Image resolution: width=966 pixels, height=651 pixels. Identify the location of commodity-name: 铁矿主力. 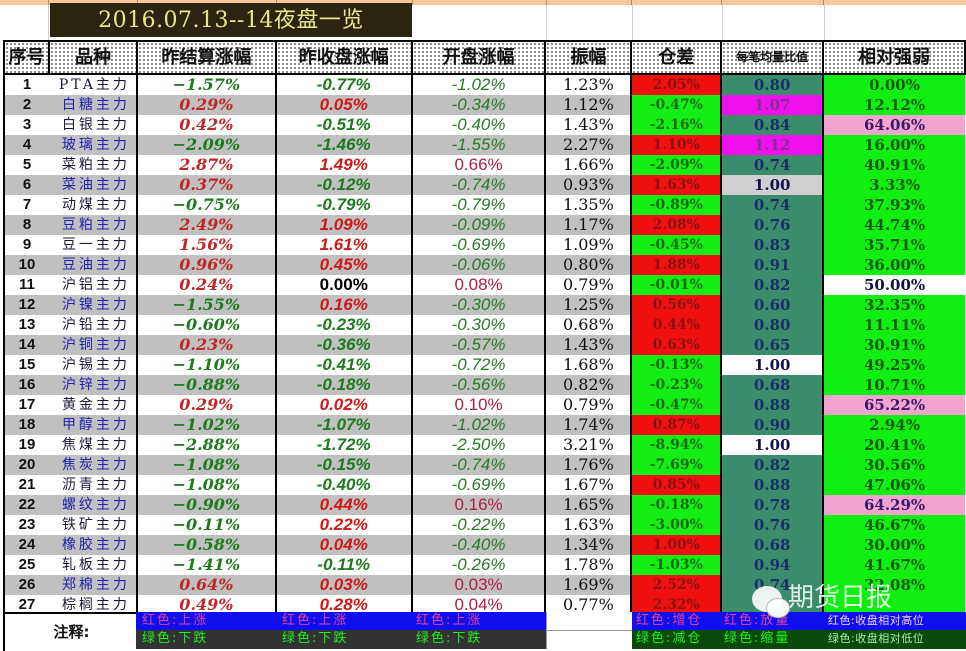
(93, 525).